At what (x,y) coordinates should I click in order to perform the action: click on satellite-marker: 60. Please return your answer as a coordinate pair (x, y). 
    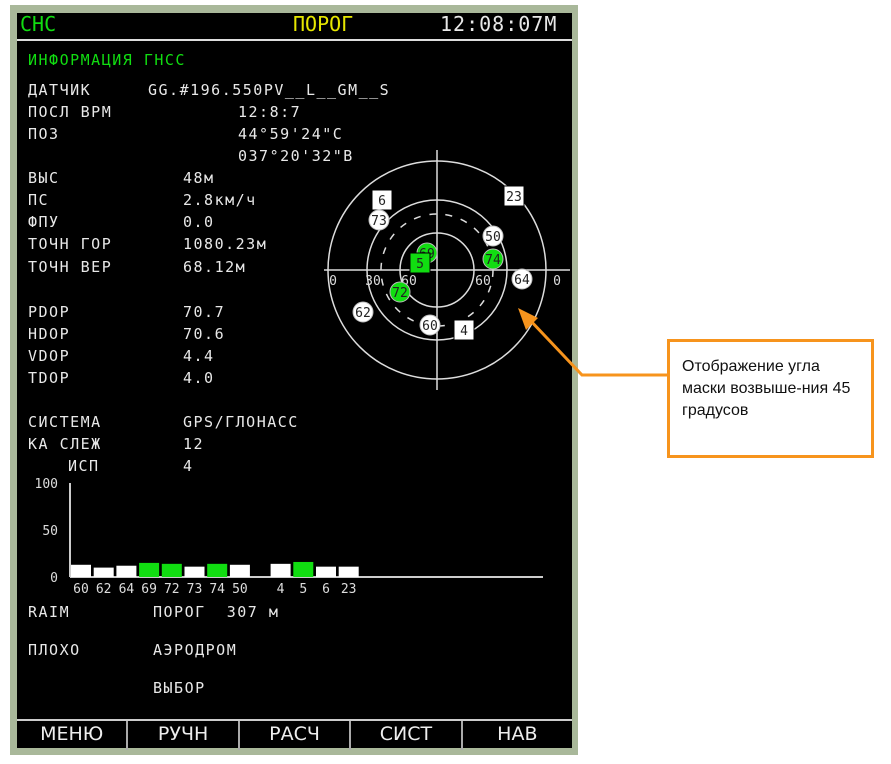
    Looking at the image, I should click on (430, 325).